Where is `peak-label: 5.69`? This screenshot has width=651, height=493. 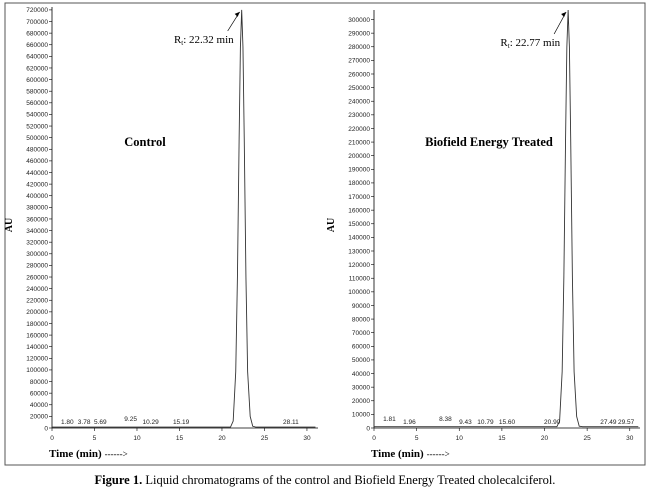
peak-label: 5.69 is located at coordinates (100, 422).